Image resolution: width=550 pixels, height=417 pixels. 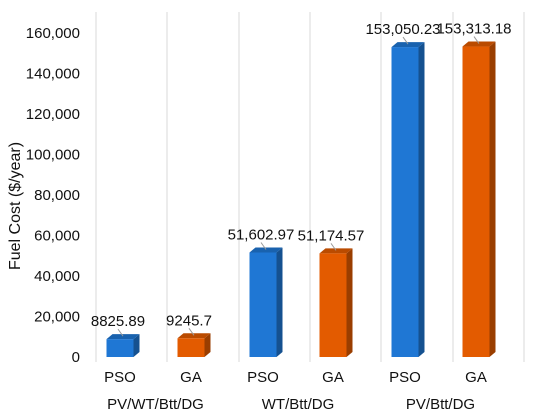 I want to click on y-tick-label: 160,000, so click(x=53, y=33).